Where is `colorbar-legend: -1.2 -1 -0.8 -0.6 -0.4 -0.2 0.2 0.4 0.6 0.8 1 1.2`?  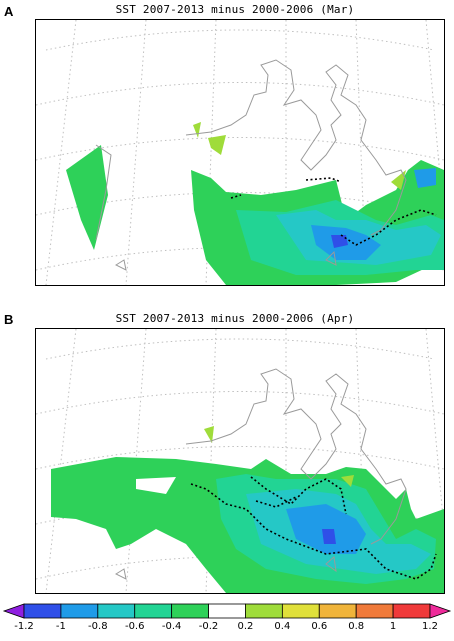
colorbar-legend: -1.2 -1 -0.8 -0.6 -0.4 -0.2 0.2 0.4 0.6 0.8 1 1.2 is located at coordinates (227, 620).